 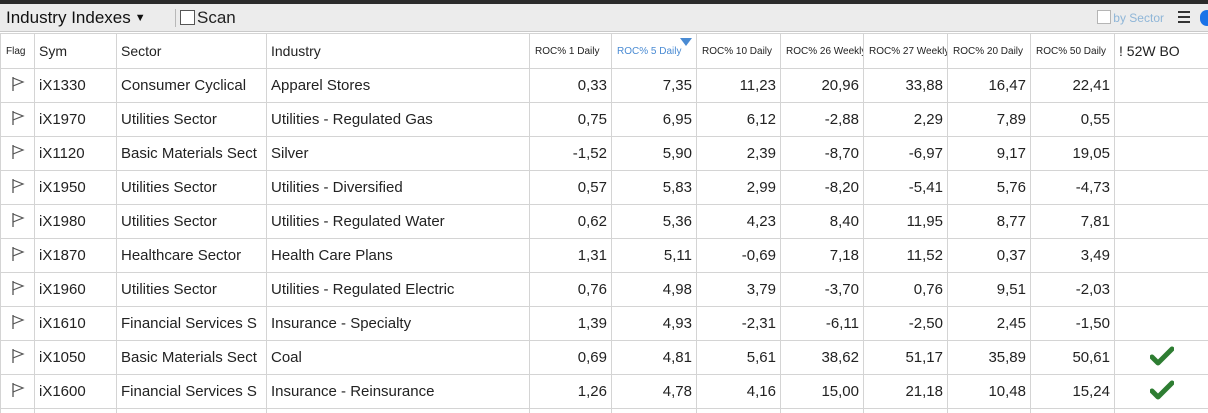 I want to click on blue-circle-icon, so click(x=1204, y=18).